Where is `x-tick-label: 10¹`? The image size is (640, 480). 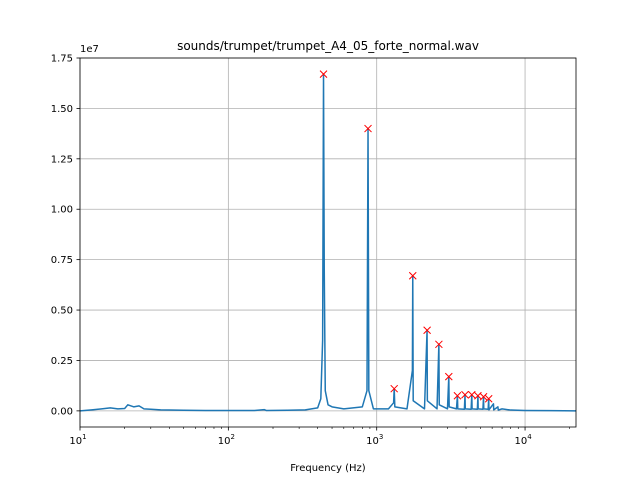 x-tick-label: 10¹ is located at coordinates (77, 440).